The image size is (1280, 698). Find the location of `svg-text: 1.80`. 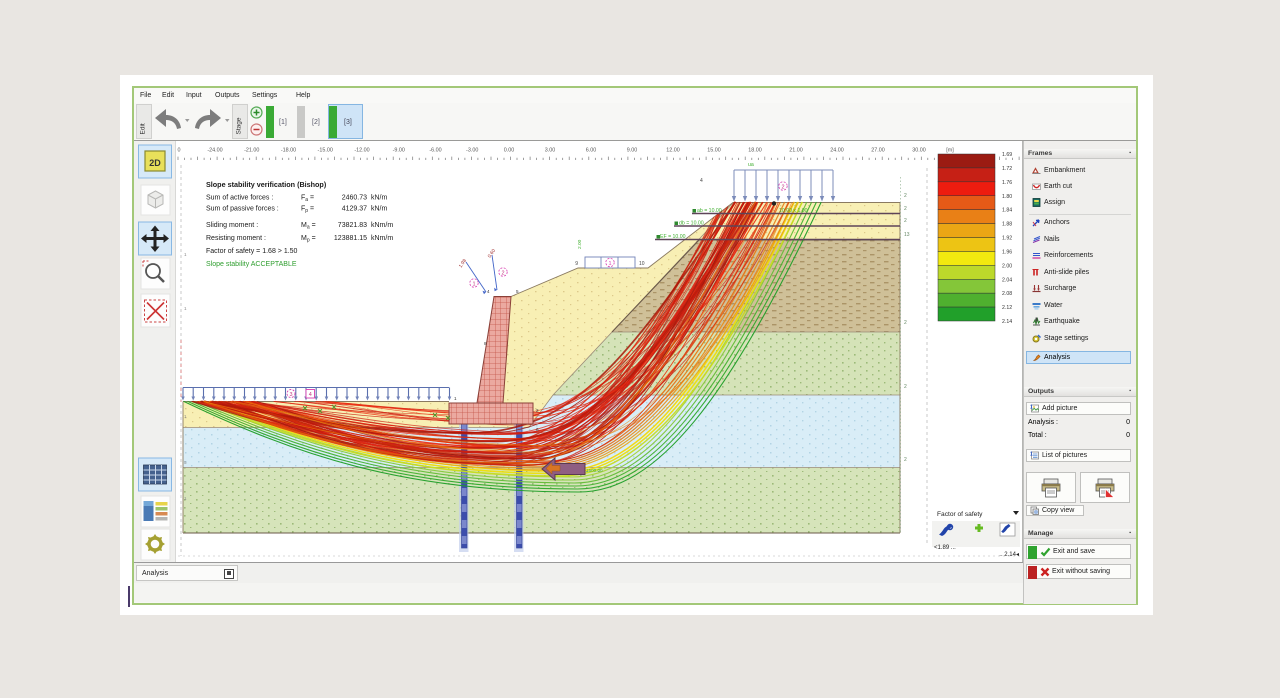

svg-text: 1.80 is located at coordinates (1007, 197).